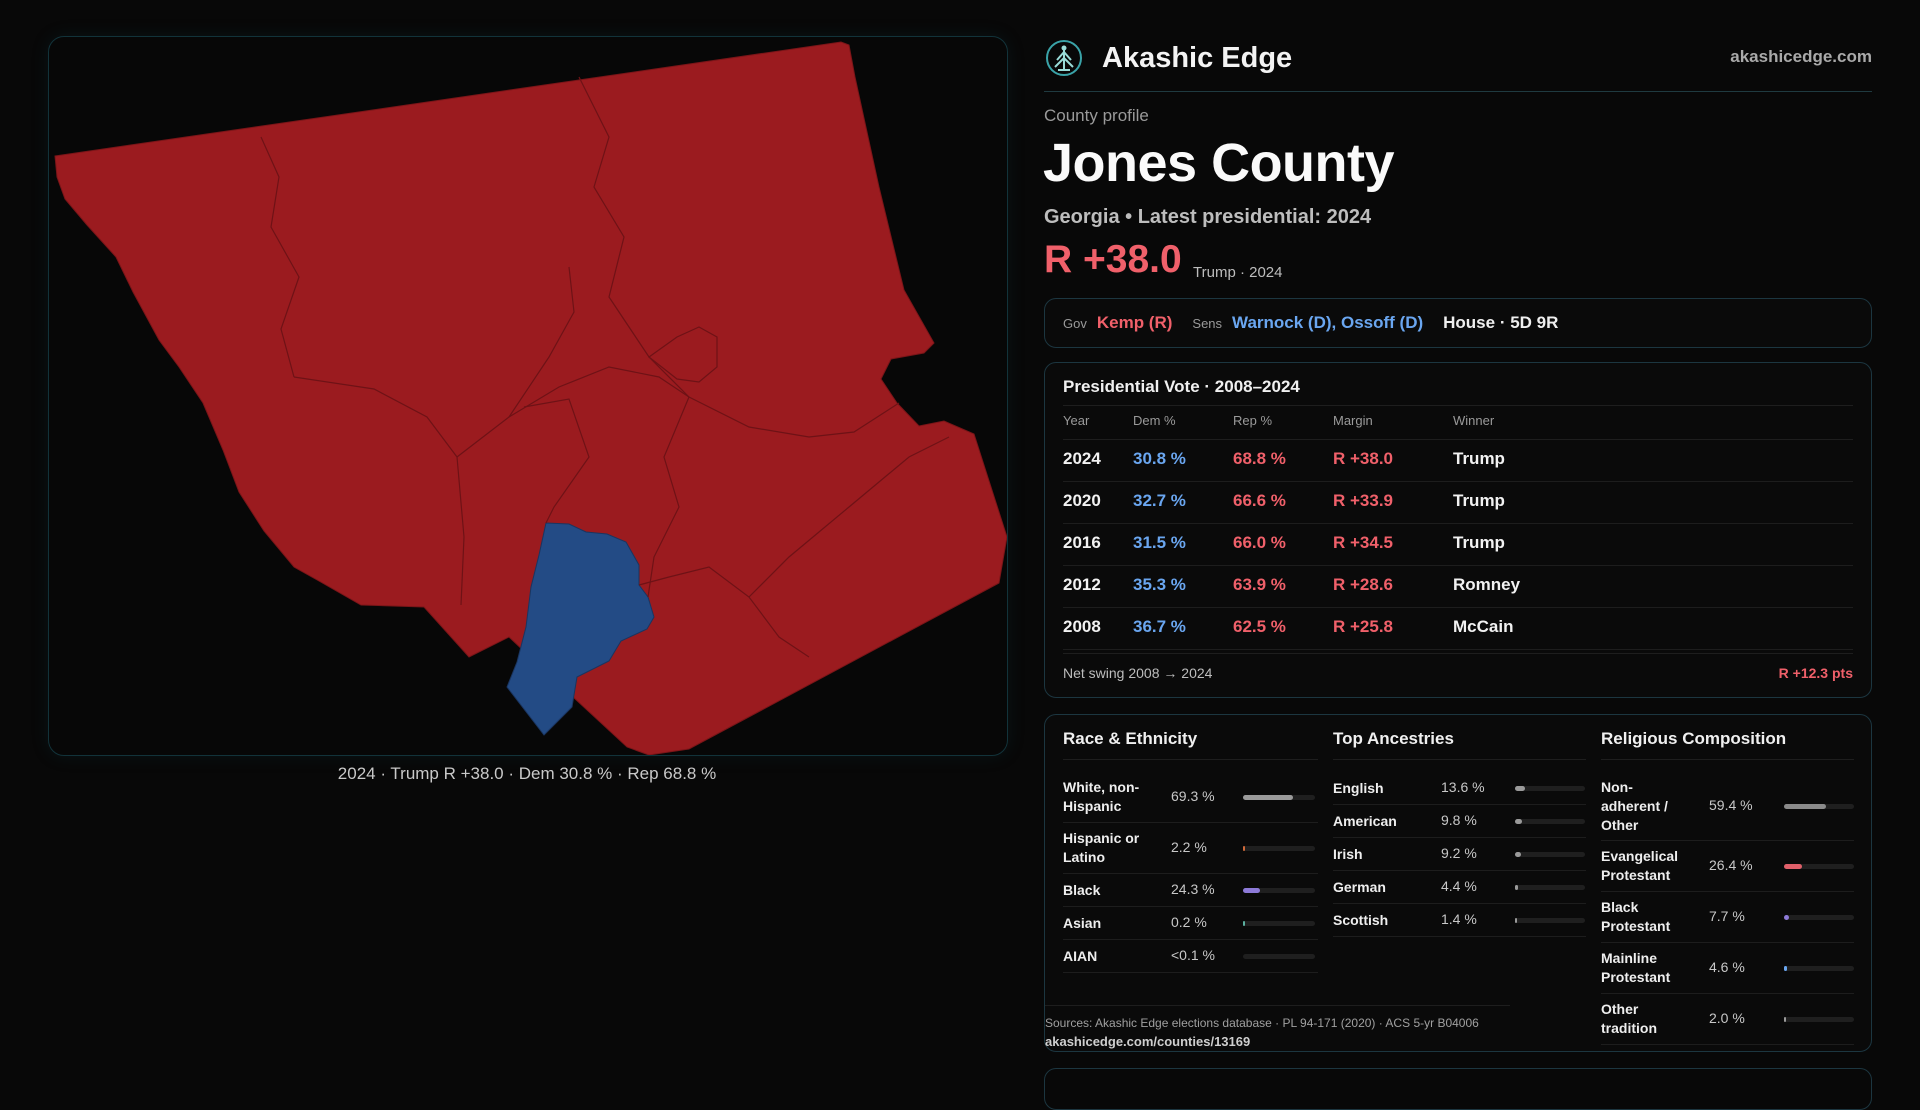  What do you see at coordinates (1727, 744) in the screenshot?
I see `religion-title: Religious Composition` at bounding box center [1727, 744].